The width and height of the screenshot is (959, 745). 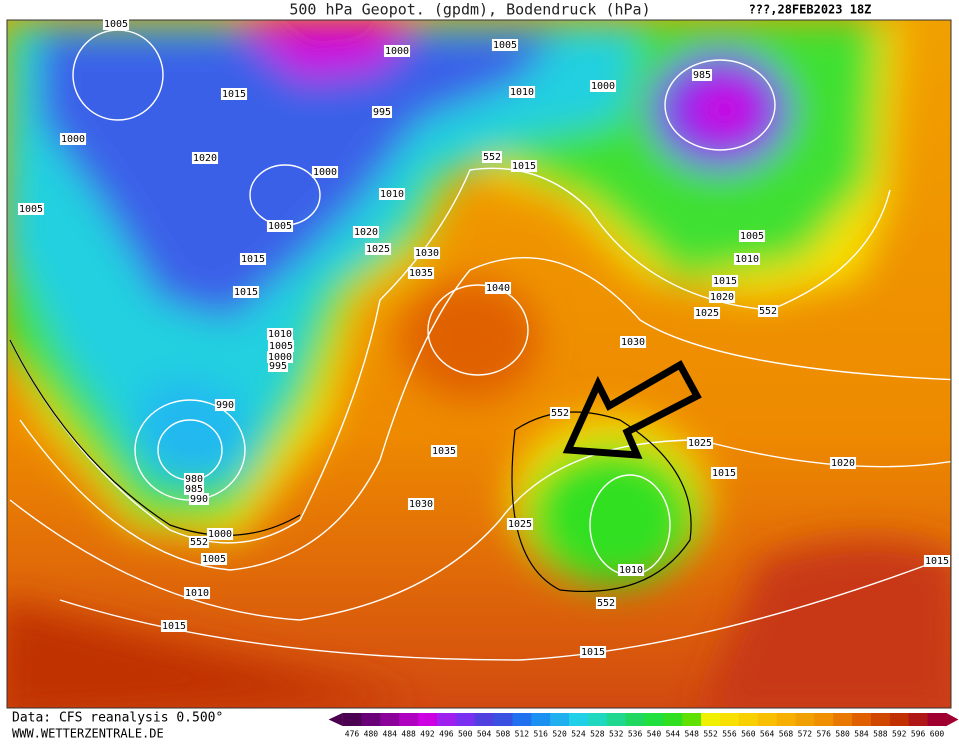 What do you see at coordinates (540, 734) in the screenshot?
I see `colorbar-label: 516` at bounding box center [540, 734].